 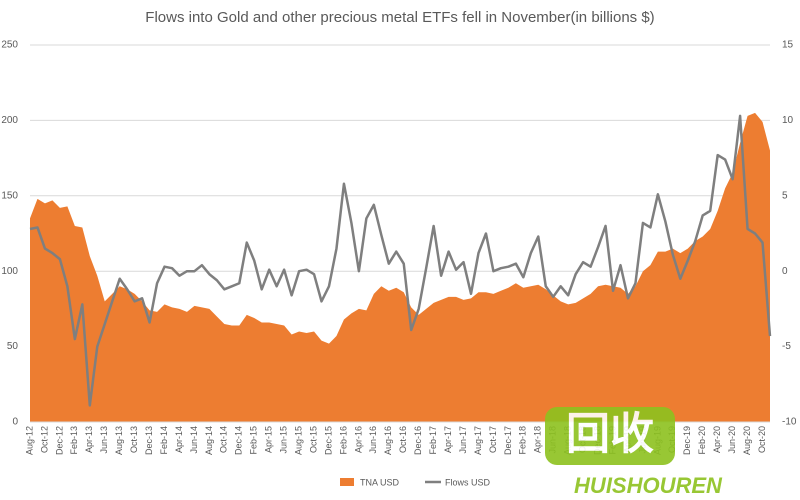 I want to click on x-tick-label: Apr-15, so click(x=269, y=439).